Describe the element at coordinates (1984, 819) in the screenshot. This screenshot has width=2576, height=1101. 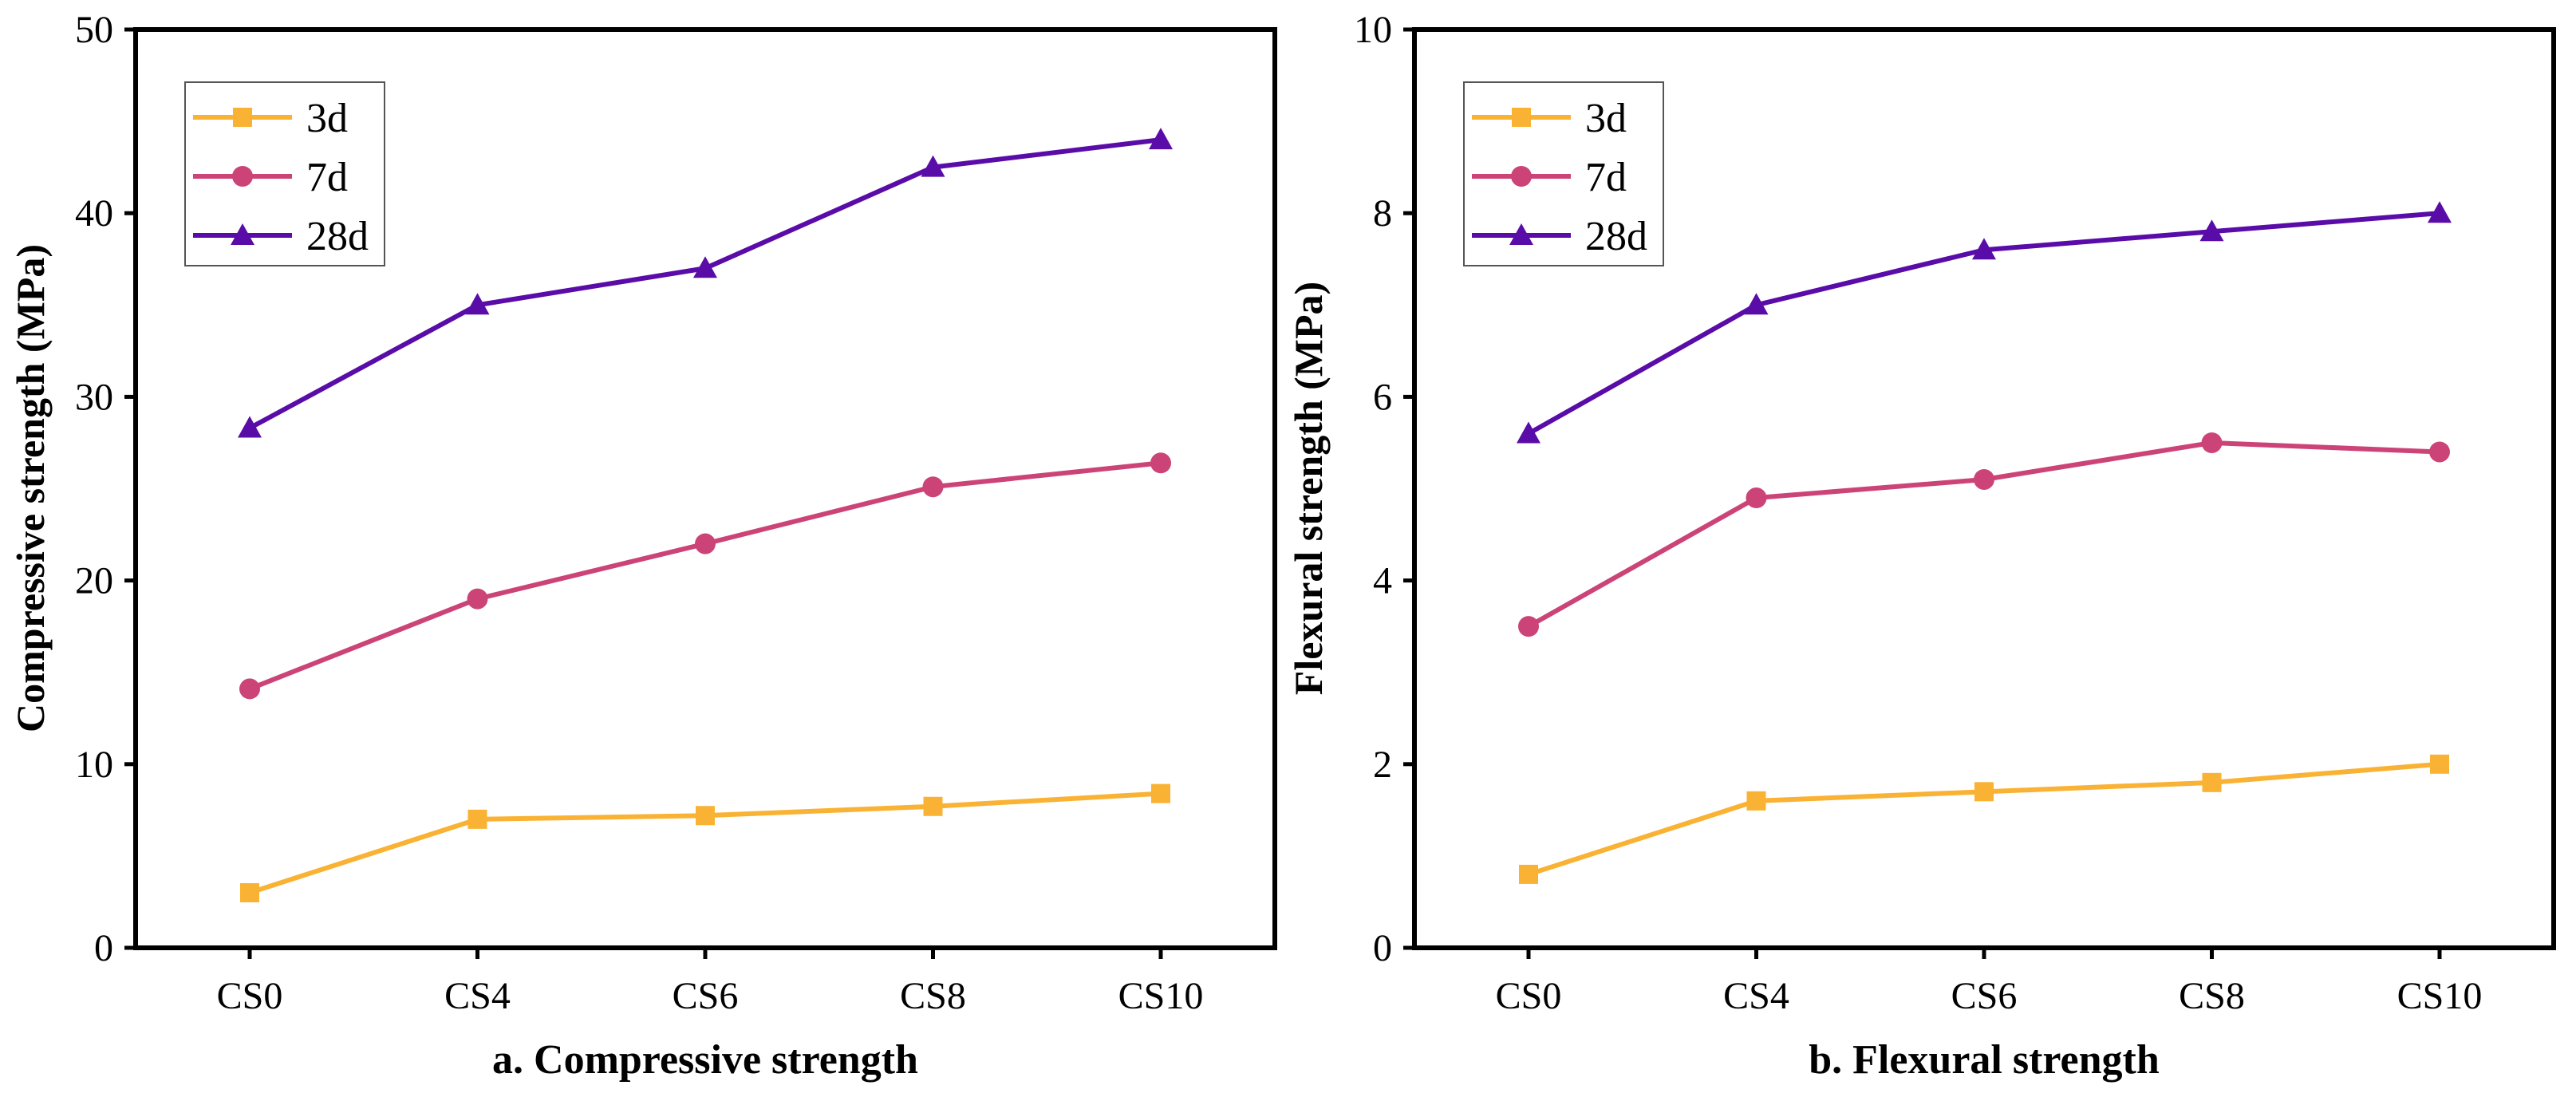
I see `series-line-3d` at that location.